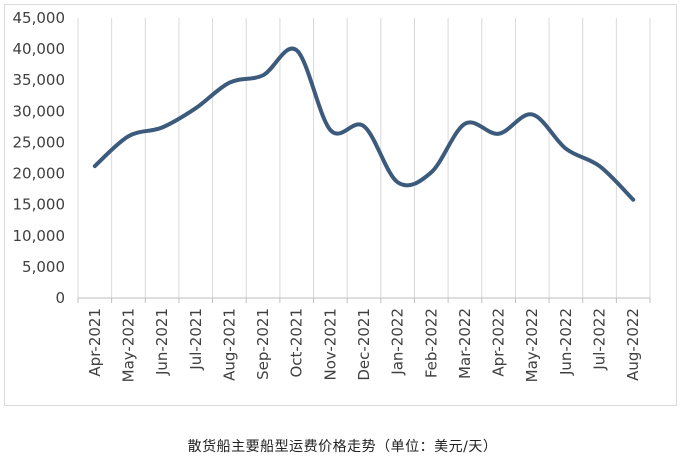 Image resolution: width=685 pixels, height=466 pixels. Describe the element at coordinates (431, 343) in the screenshot. I see `x-tick-label: Feb-2022` at that location.